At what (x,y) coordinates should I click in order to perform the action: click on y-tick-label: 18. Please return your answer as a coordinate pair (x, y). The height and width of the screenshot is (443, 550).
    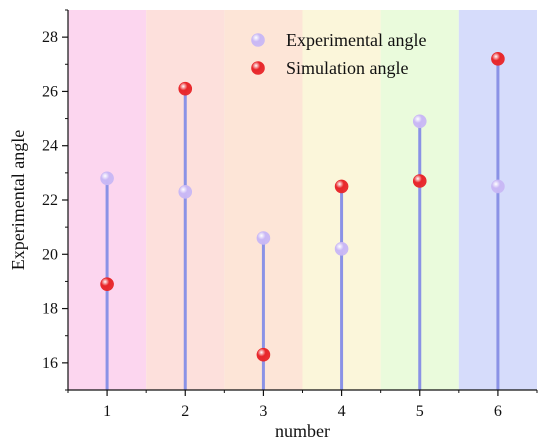
    Looking at the image, I should click on (50, 309).